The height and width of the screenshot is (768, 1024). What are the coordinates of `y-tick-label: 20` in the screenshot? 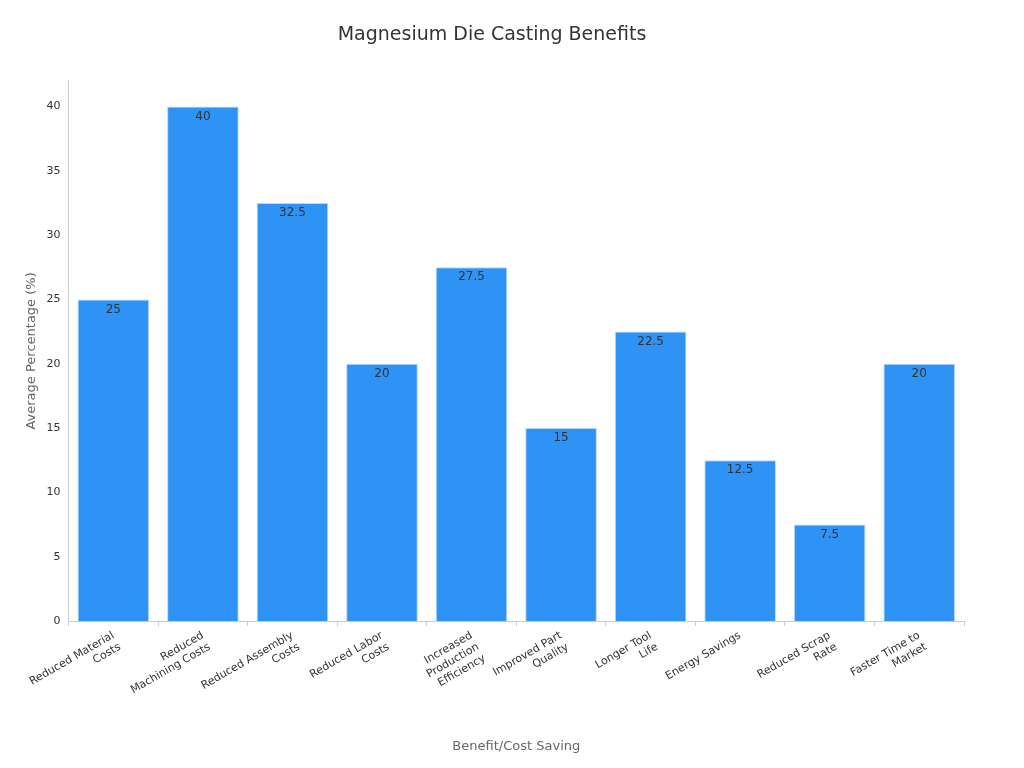 It's located at (53, 363).